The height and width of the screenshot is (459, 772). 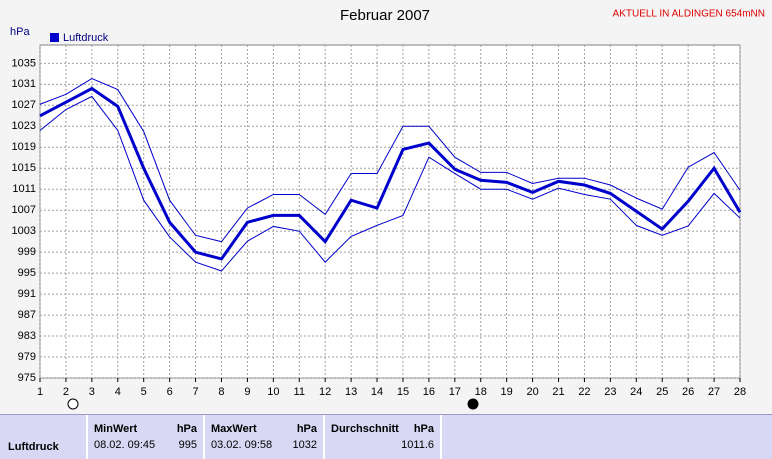 I want to click on y-tick-label: 979, so click(x=27, y=357).